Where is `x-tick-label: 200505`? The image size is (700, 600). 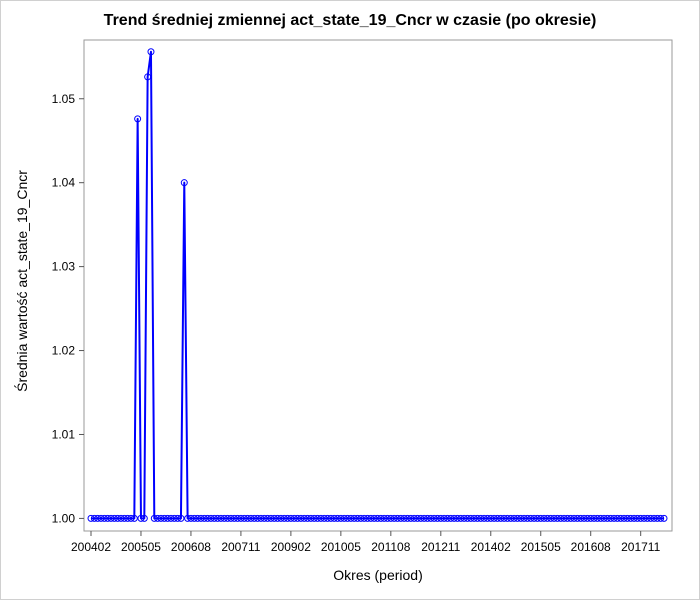 x-tick-label: 200505 is located at coordinates (141, 547).